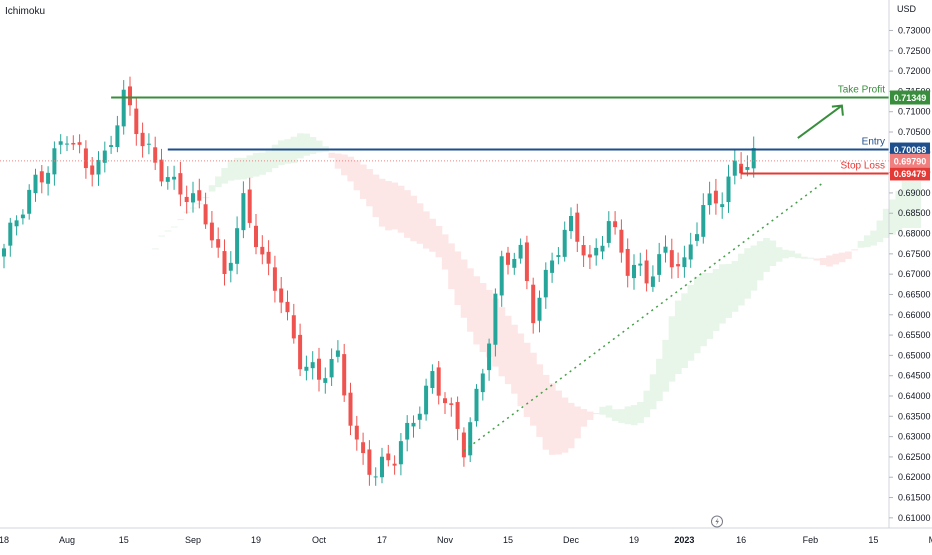 This screenshot has height=555, width=932. Describe the element at coordinates (508, 540) in the screenshot. I see `time-tick-label: 15` at that location.